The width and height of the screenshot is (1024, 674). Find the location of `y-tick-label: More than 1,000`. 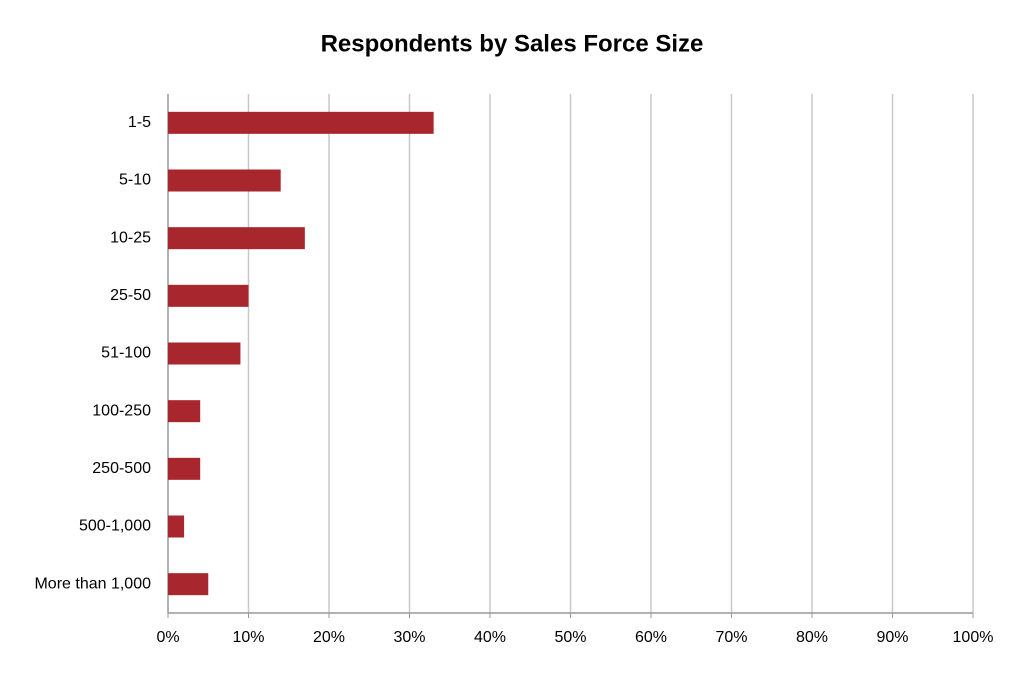

y-tick-label: More than 1,000 is located at coordinates (92, 583).